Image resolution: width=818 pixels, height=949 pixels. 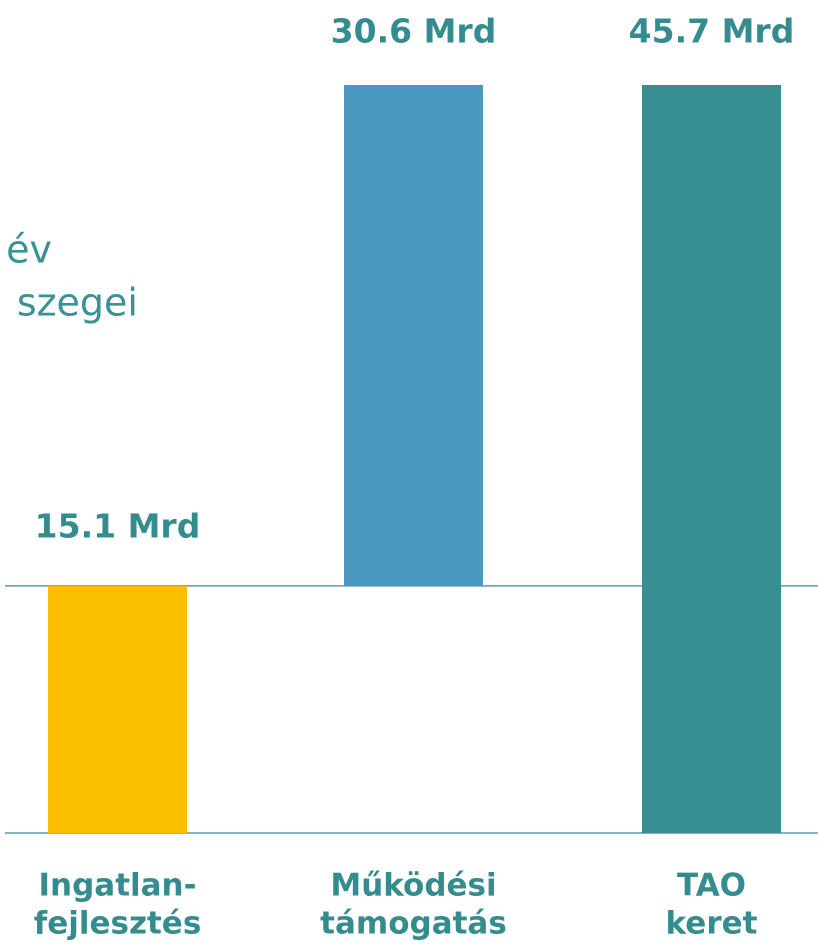 What do you see at coordinates (414, 31) in the screenshot?
I see `value-label: 30.6 Mrd` at bounding box center [414, 31].